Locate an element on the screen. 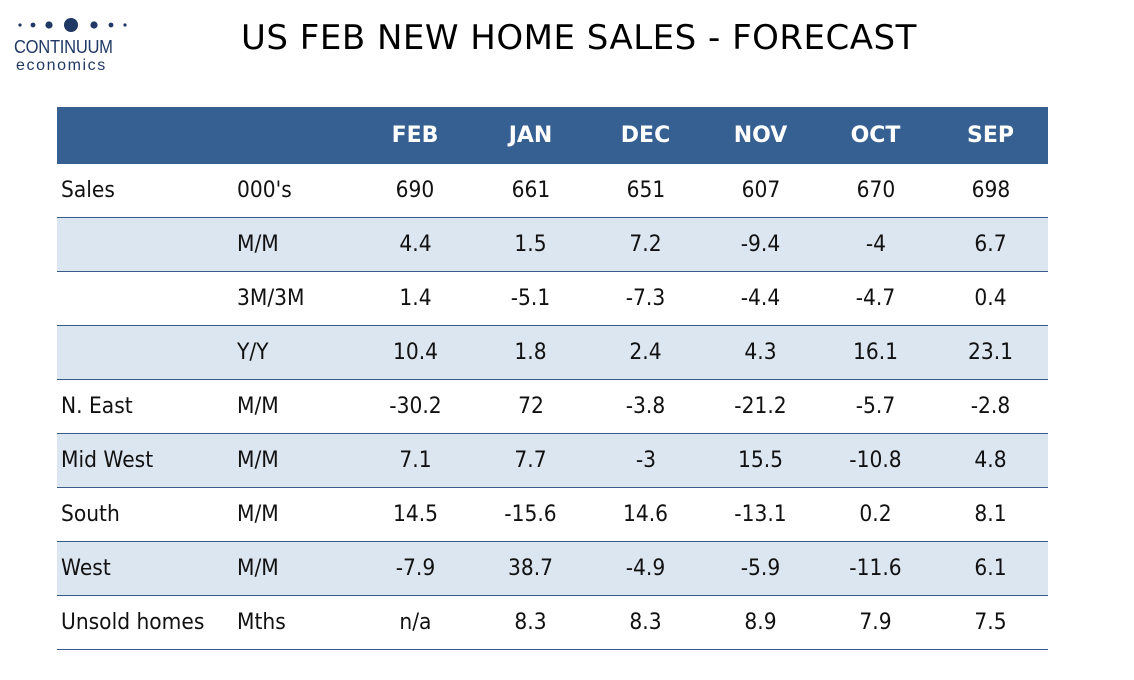 The height and width of the screenshot is (680, 1134). cell-value: 1.8 is located at coordinates (530, 352).